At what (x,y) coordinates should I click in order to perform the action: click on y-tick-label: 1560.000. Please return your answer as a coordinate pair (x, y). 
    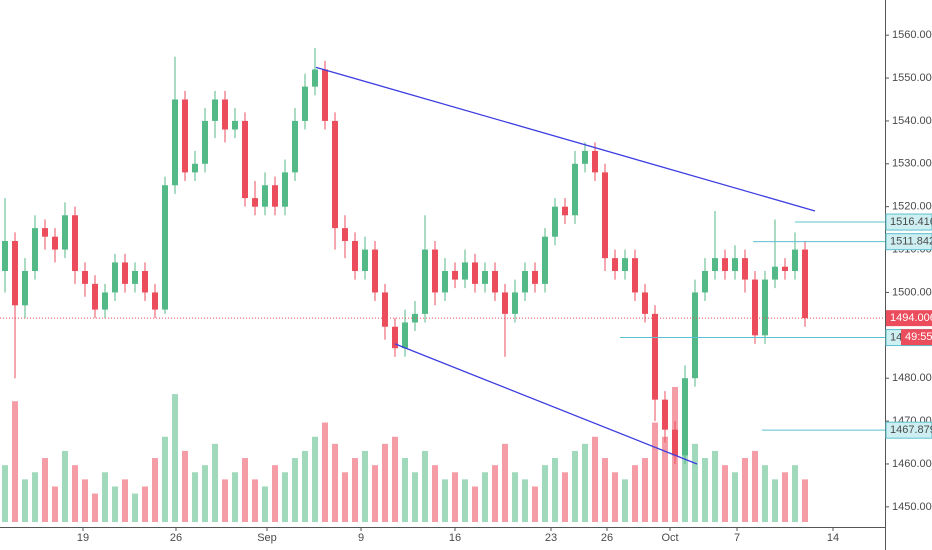
    Looking at the image, I should click on (912, 35).